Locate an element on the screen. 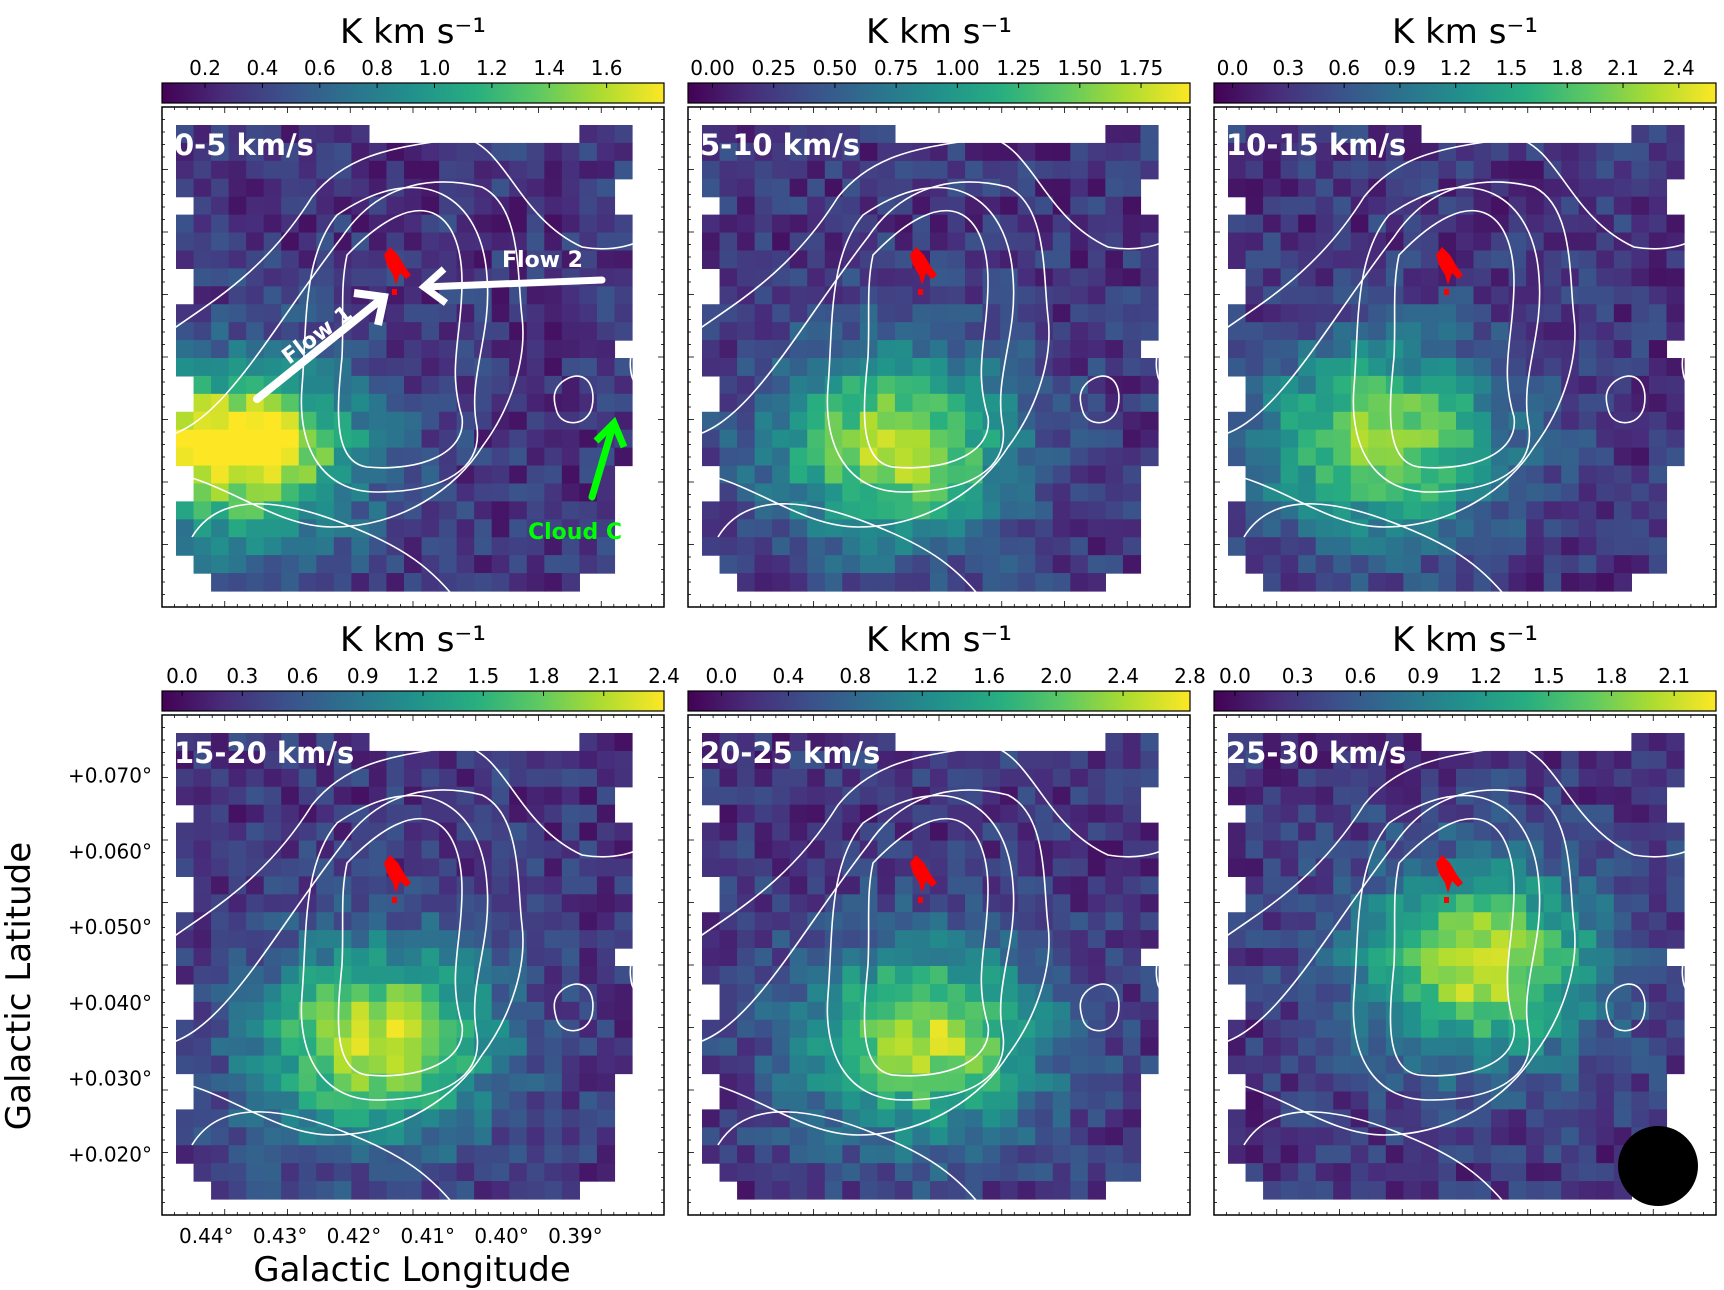  contours is located at coordinates (1465, 371).